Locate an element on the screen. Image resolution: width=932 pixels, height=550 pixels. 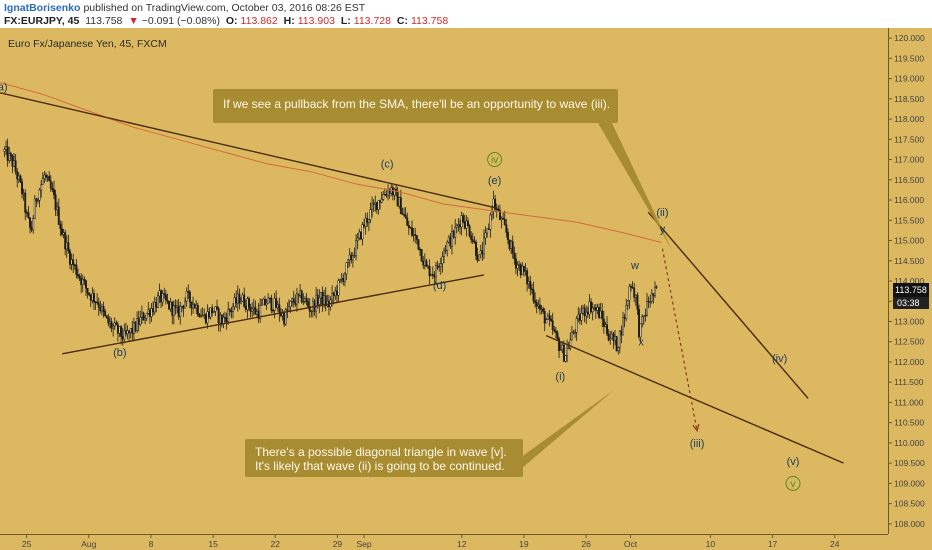
symbol-label: FX:EURJPY, 45 is located at coordinates (42, 21).